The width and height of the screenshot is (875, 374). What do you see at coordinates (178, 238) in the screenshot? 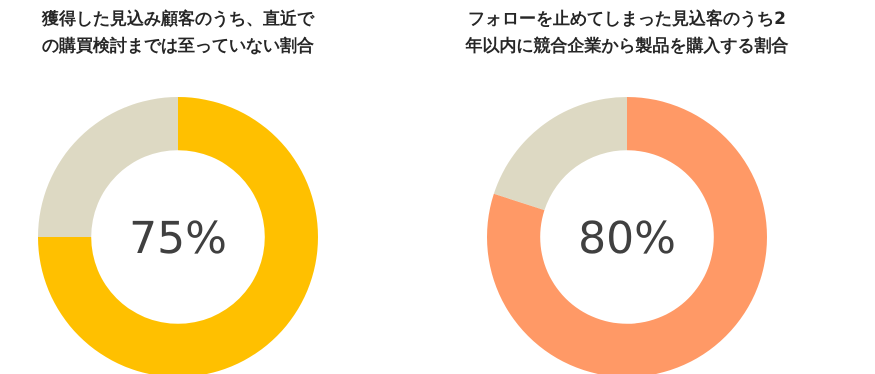
I see `data-label: 75%` at bounding box center [178, 238].